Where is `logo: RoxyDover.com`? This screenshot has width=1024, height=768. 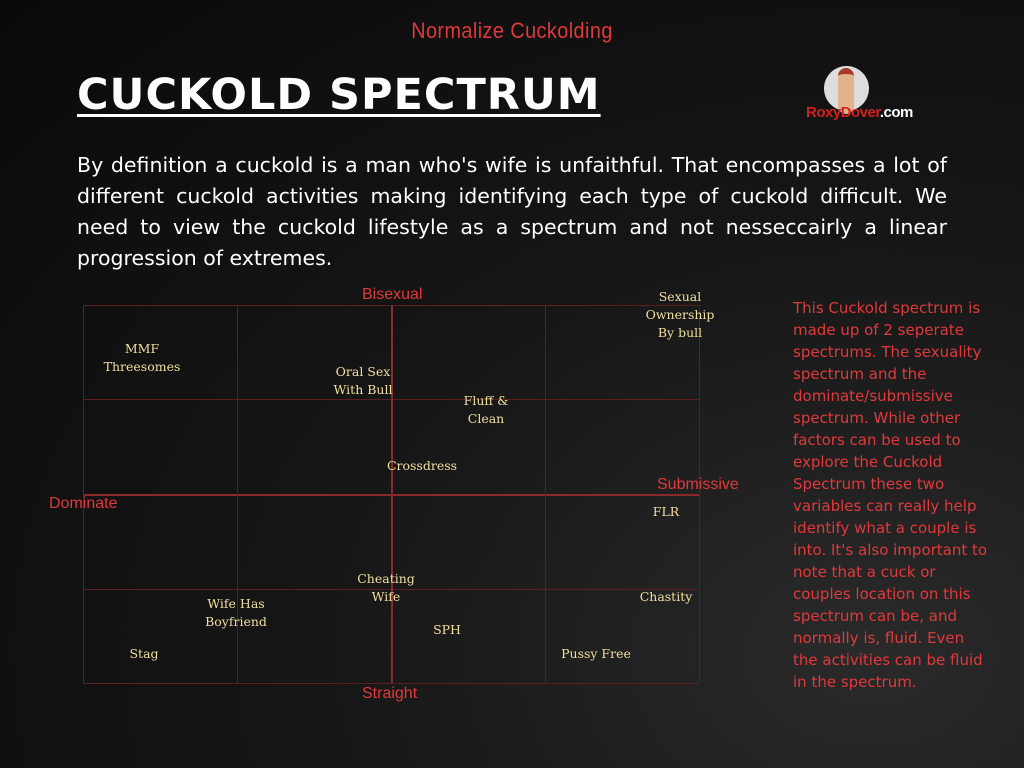
logo: RoxyDover.com is located at coordinates (856, 94).